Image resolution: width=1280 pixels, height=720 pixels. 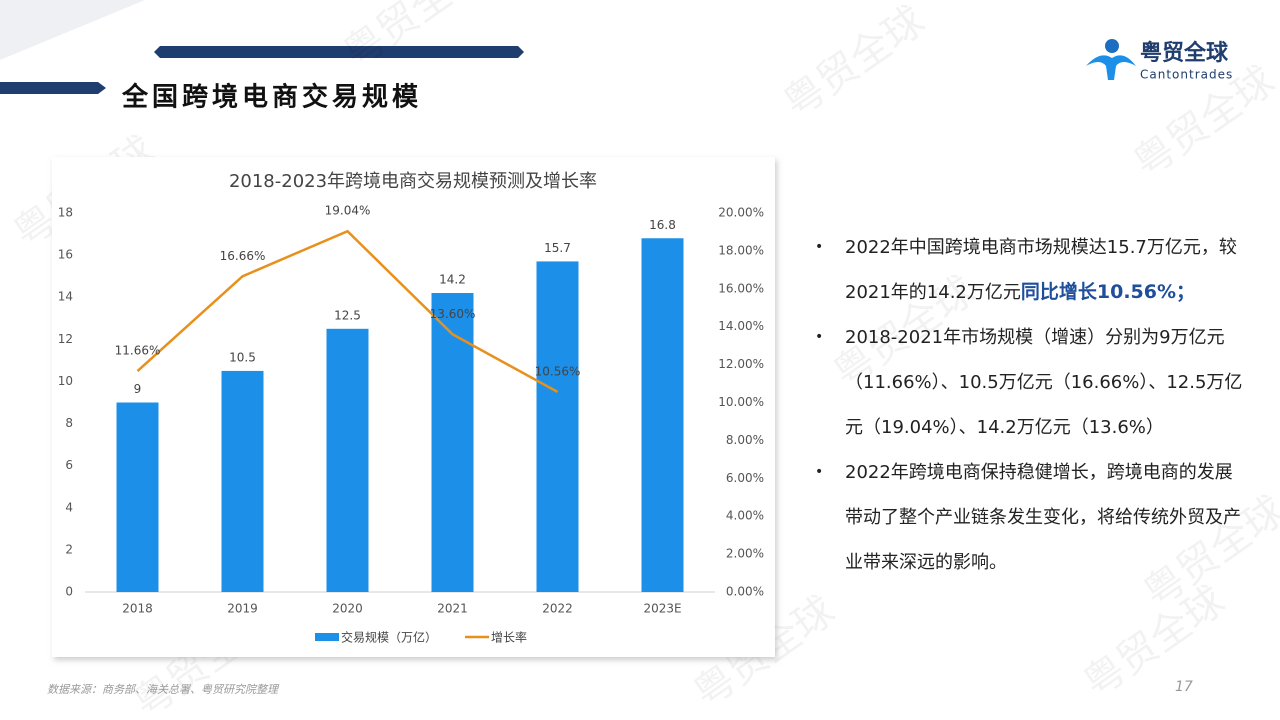 I want to click on bar-value-label: 10.5, so click(x=242, y=357).